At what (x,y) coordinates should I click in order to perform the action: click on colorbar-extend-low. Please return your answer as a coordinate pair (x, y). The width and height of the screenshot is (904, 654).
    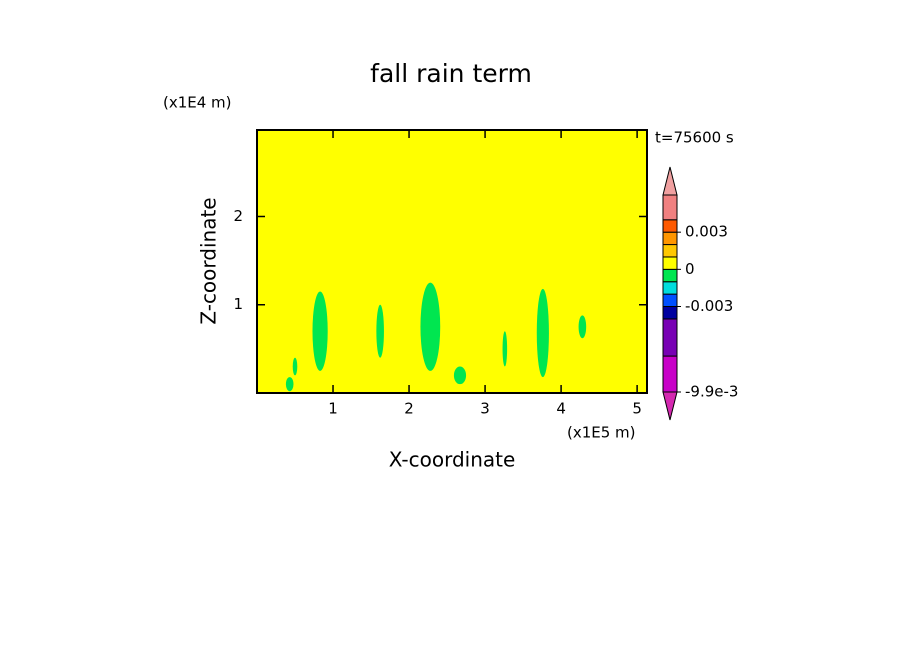
    Looking at the image, I should click on (670, 406).